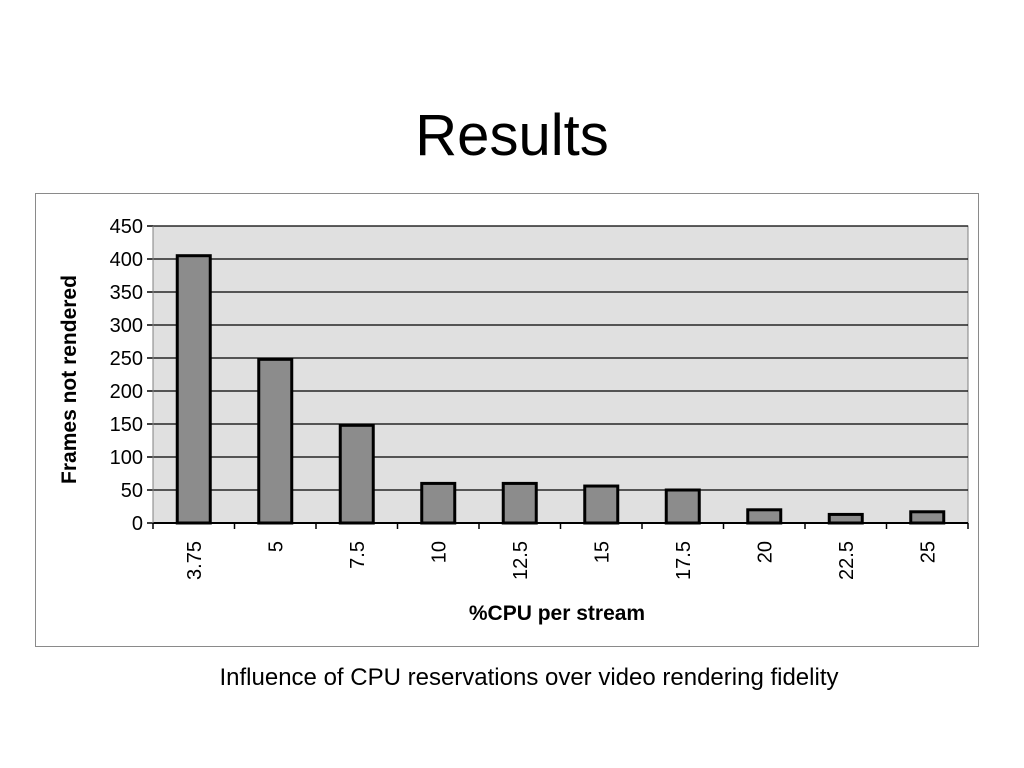 The image size is (1024, 768). Describe the element at coordinates (684, 560) in the screenshot. I see `x-tick-label: 17.5` at that location.